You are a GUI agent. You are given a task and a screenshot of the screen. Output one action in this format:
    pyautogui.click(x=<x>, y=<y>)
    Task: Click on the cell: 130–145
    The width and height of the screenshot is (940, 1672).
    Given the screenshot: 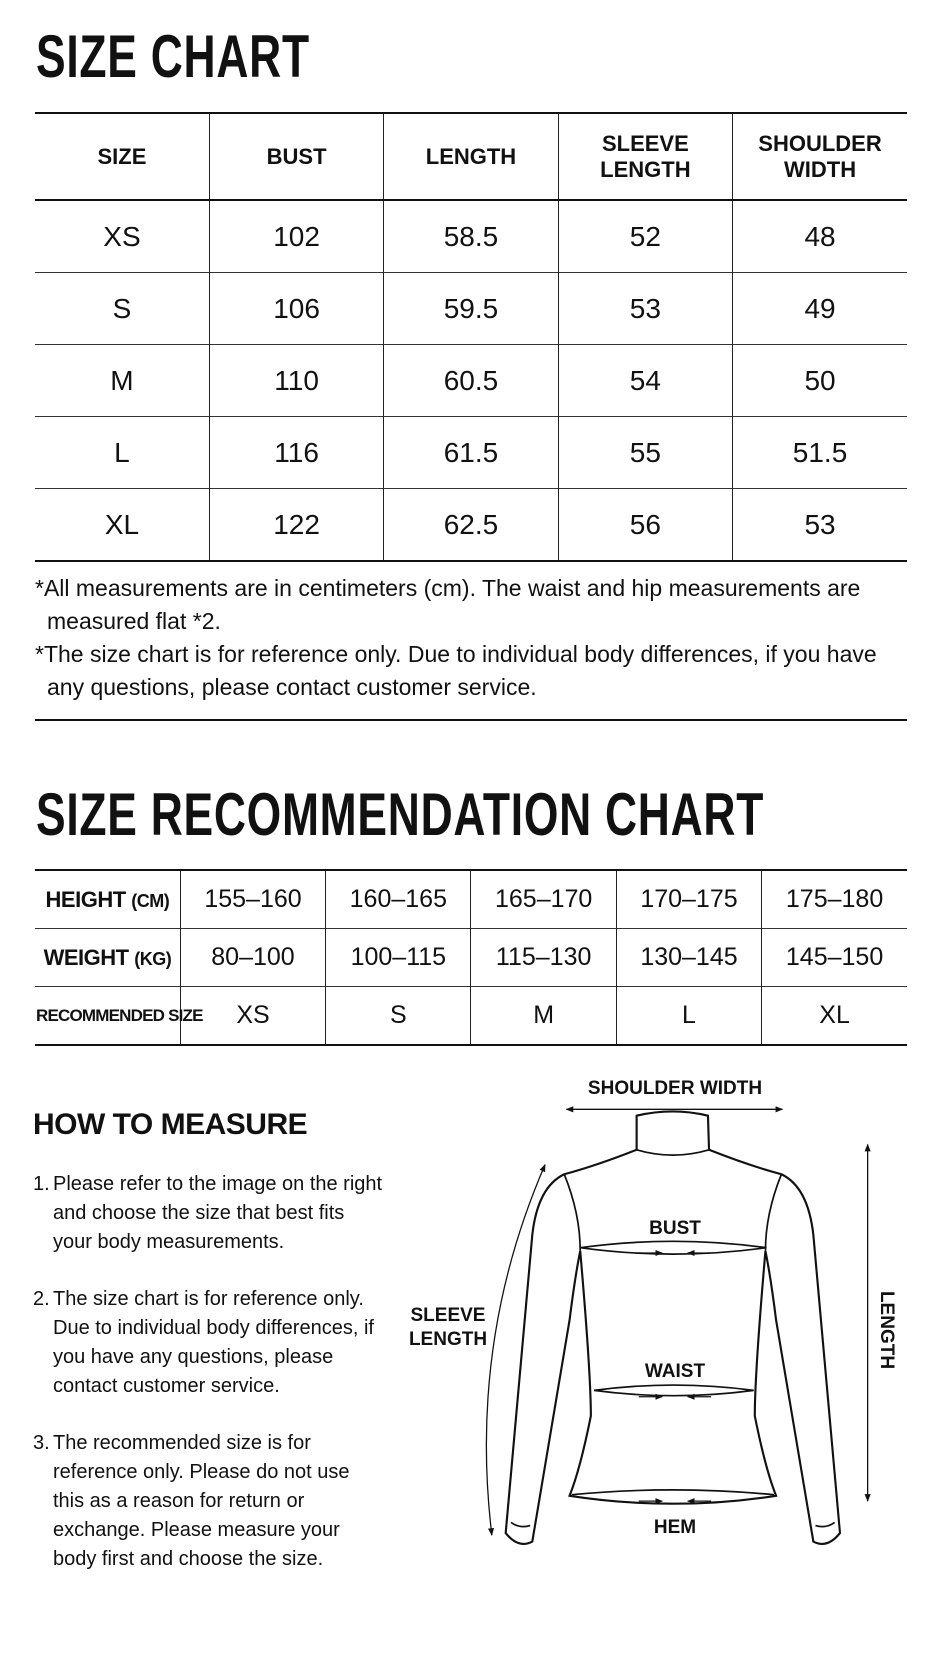 What is the action you would take?
    pyautogui.click(x=688, y=957)
    